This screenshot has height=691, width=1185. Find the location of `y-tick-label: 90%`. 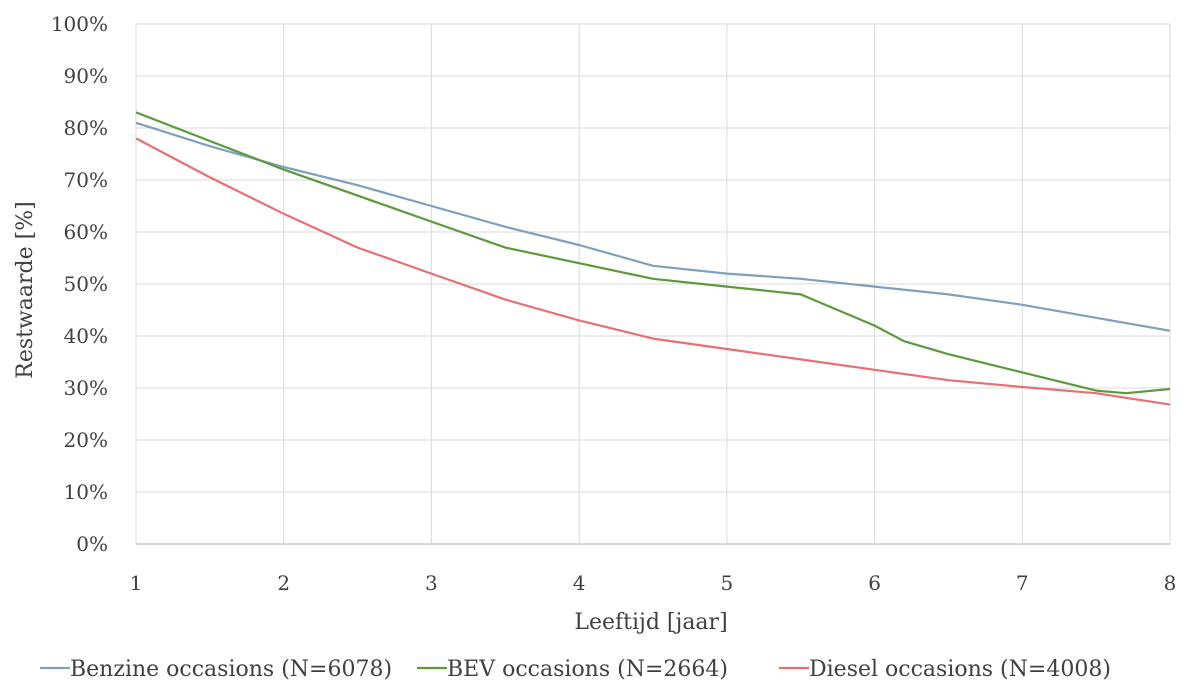

y-tick-label: 90% is located at coordinates (86, 76).